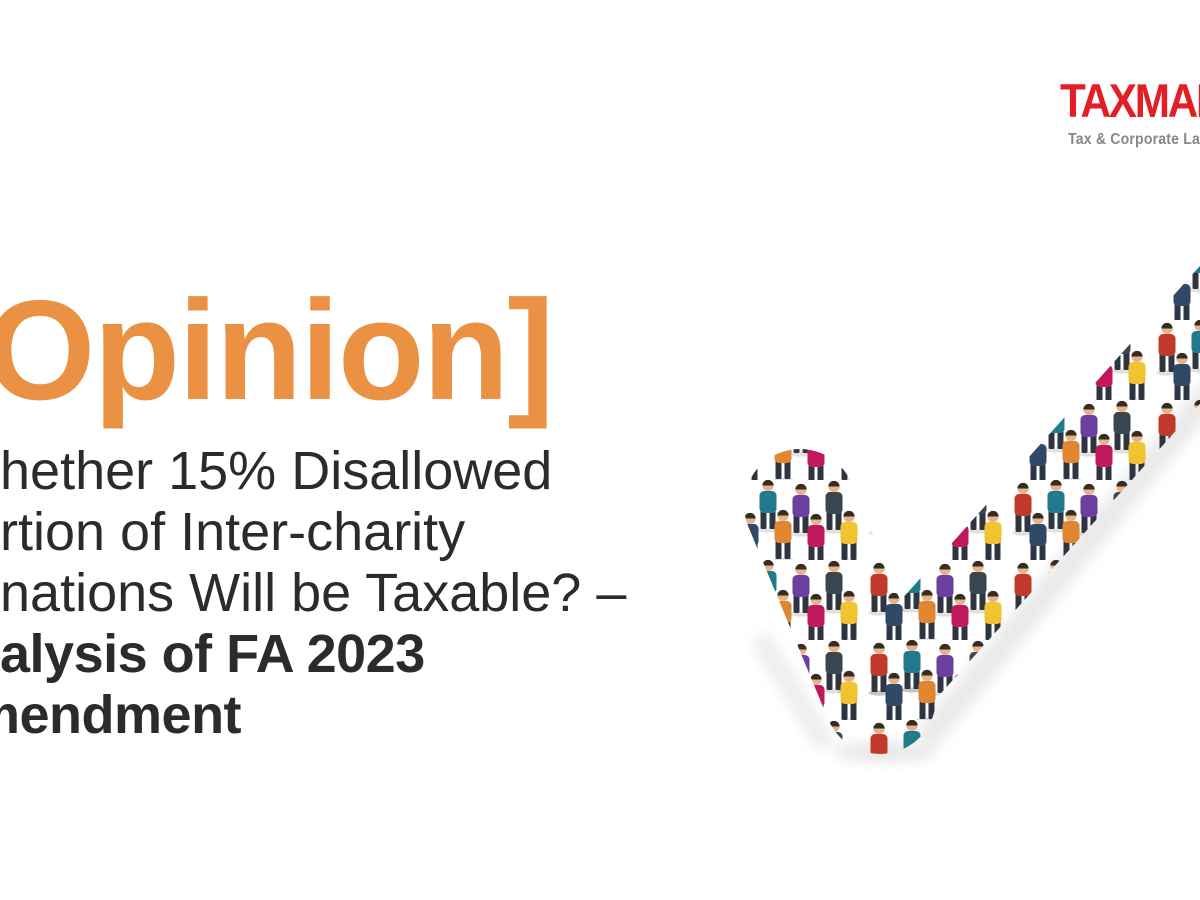  What do you see at coordinates (1058, 566) in the screenshot?
I see `arm-shadow` at bounding box center [1058, 566].